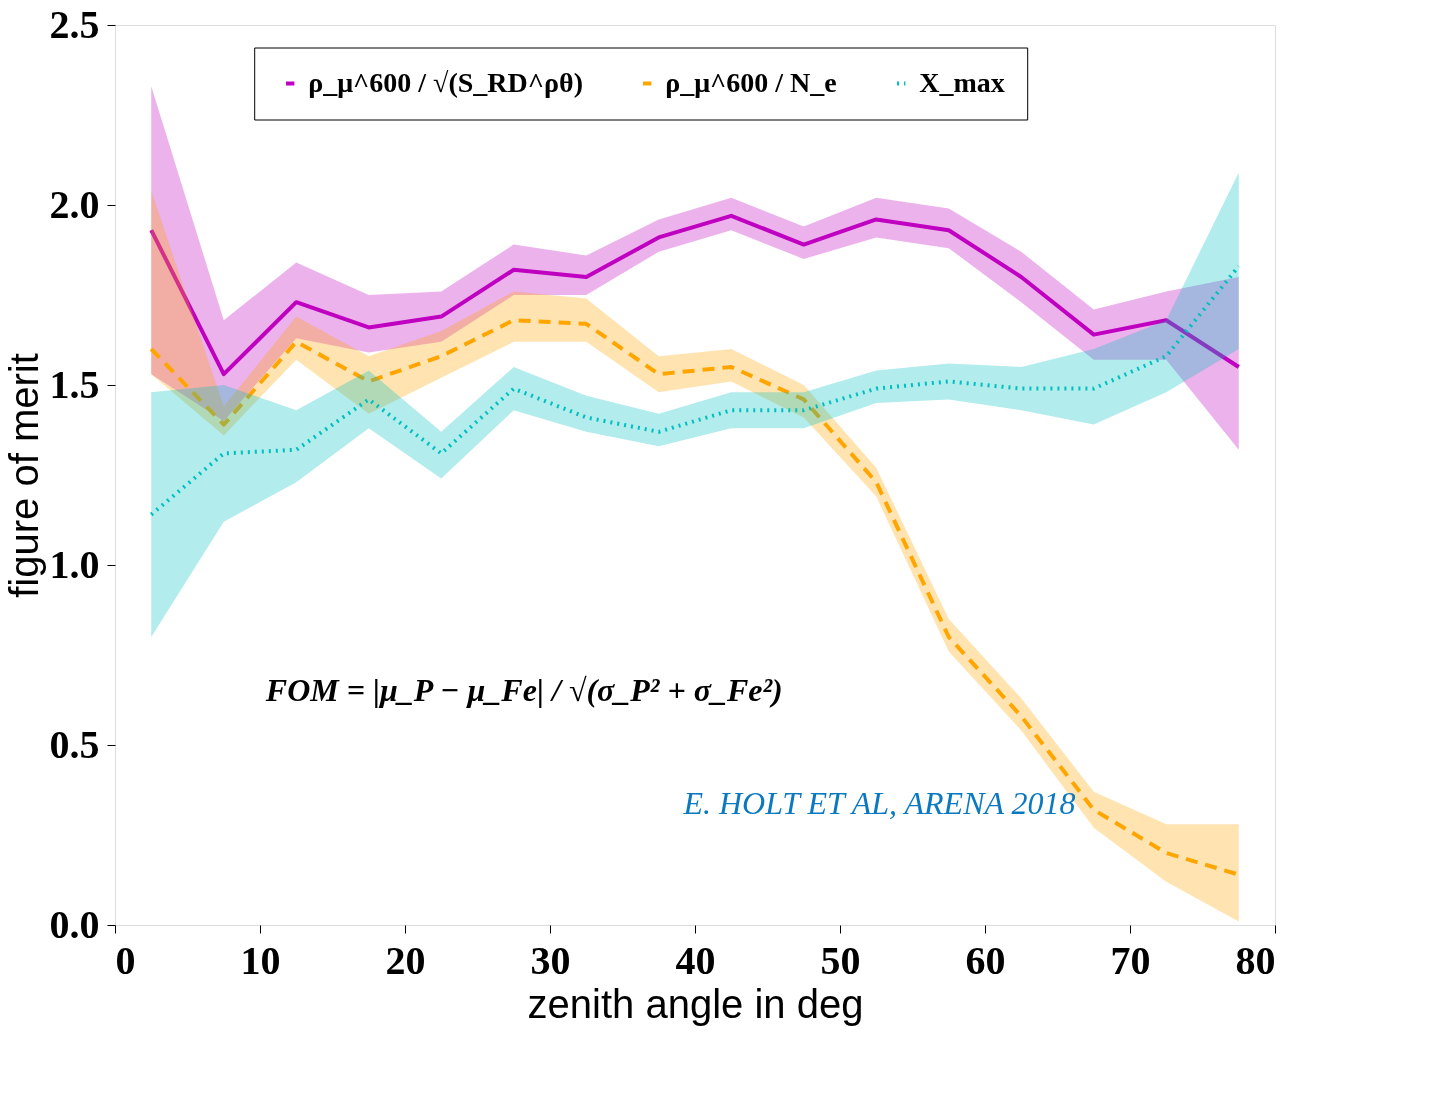 Image resolution: width=1435 pixels, height=1111 pixels. Describe the element at coordinates (523, 690) in the screenshot. I see `annotation: FOM = |μ_P − μ_Fe| / √(σ_P² + σ_Fe²)` at that location.